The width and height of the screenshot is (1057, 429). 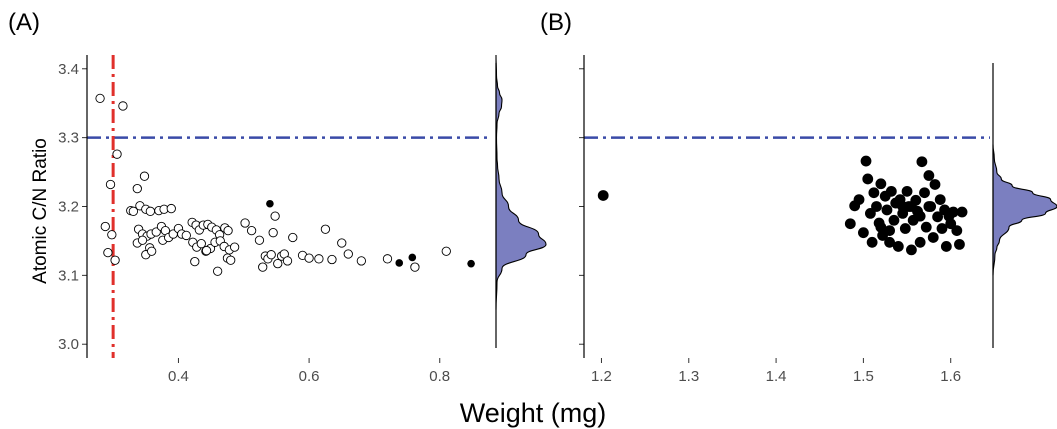 What do you see at coordinates (68, 275) in the screenshot?
I see `y-tick-label: 3.1` at bounding box center [68, 275].